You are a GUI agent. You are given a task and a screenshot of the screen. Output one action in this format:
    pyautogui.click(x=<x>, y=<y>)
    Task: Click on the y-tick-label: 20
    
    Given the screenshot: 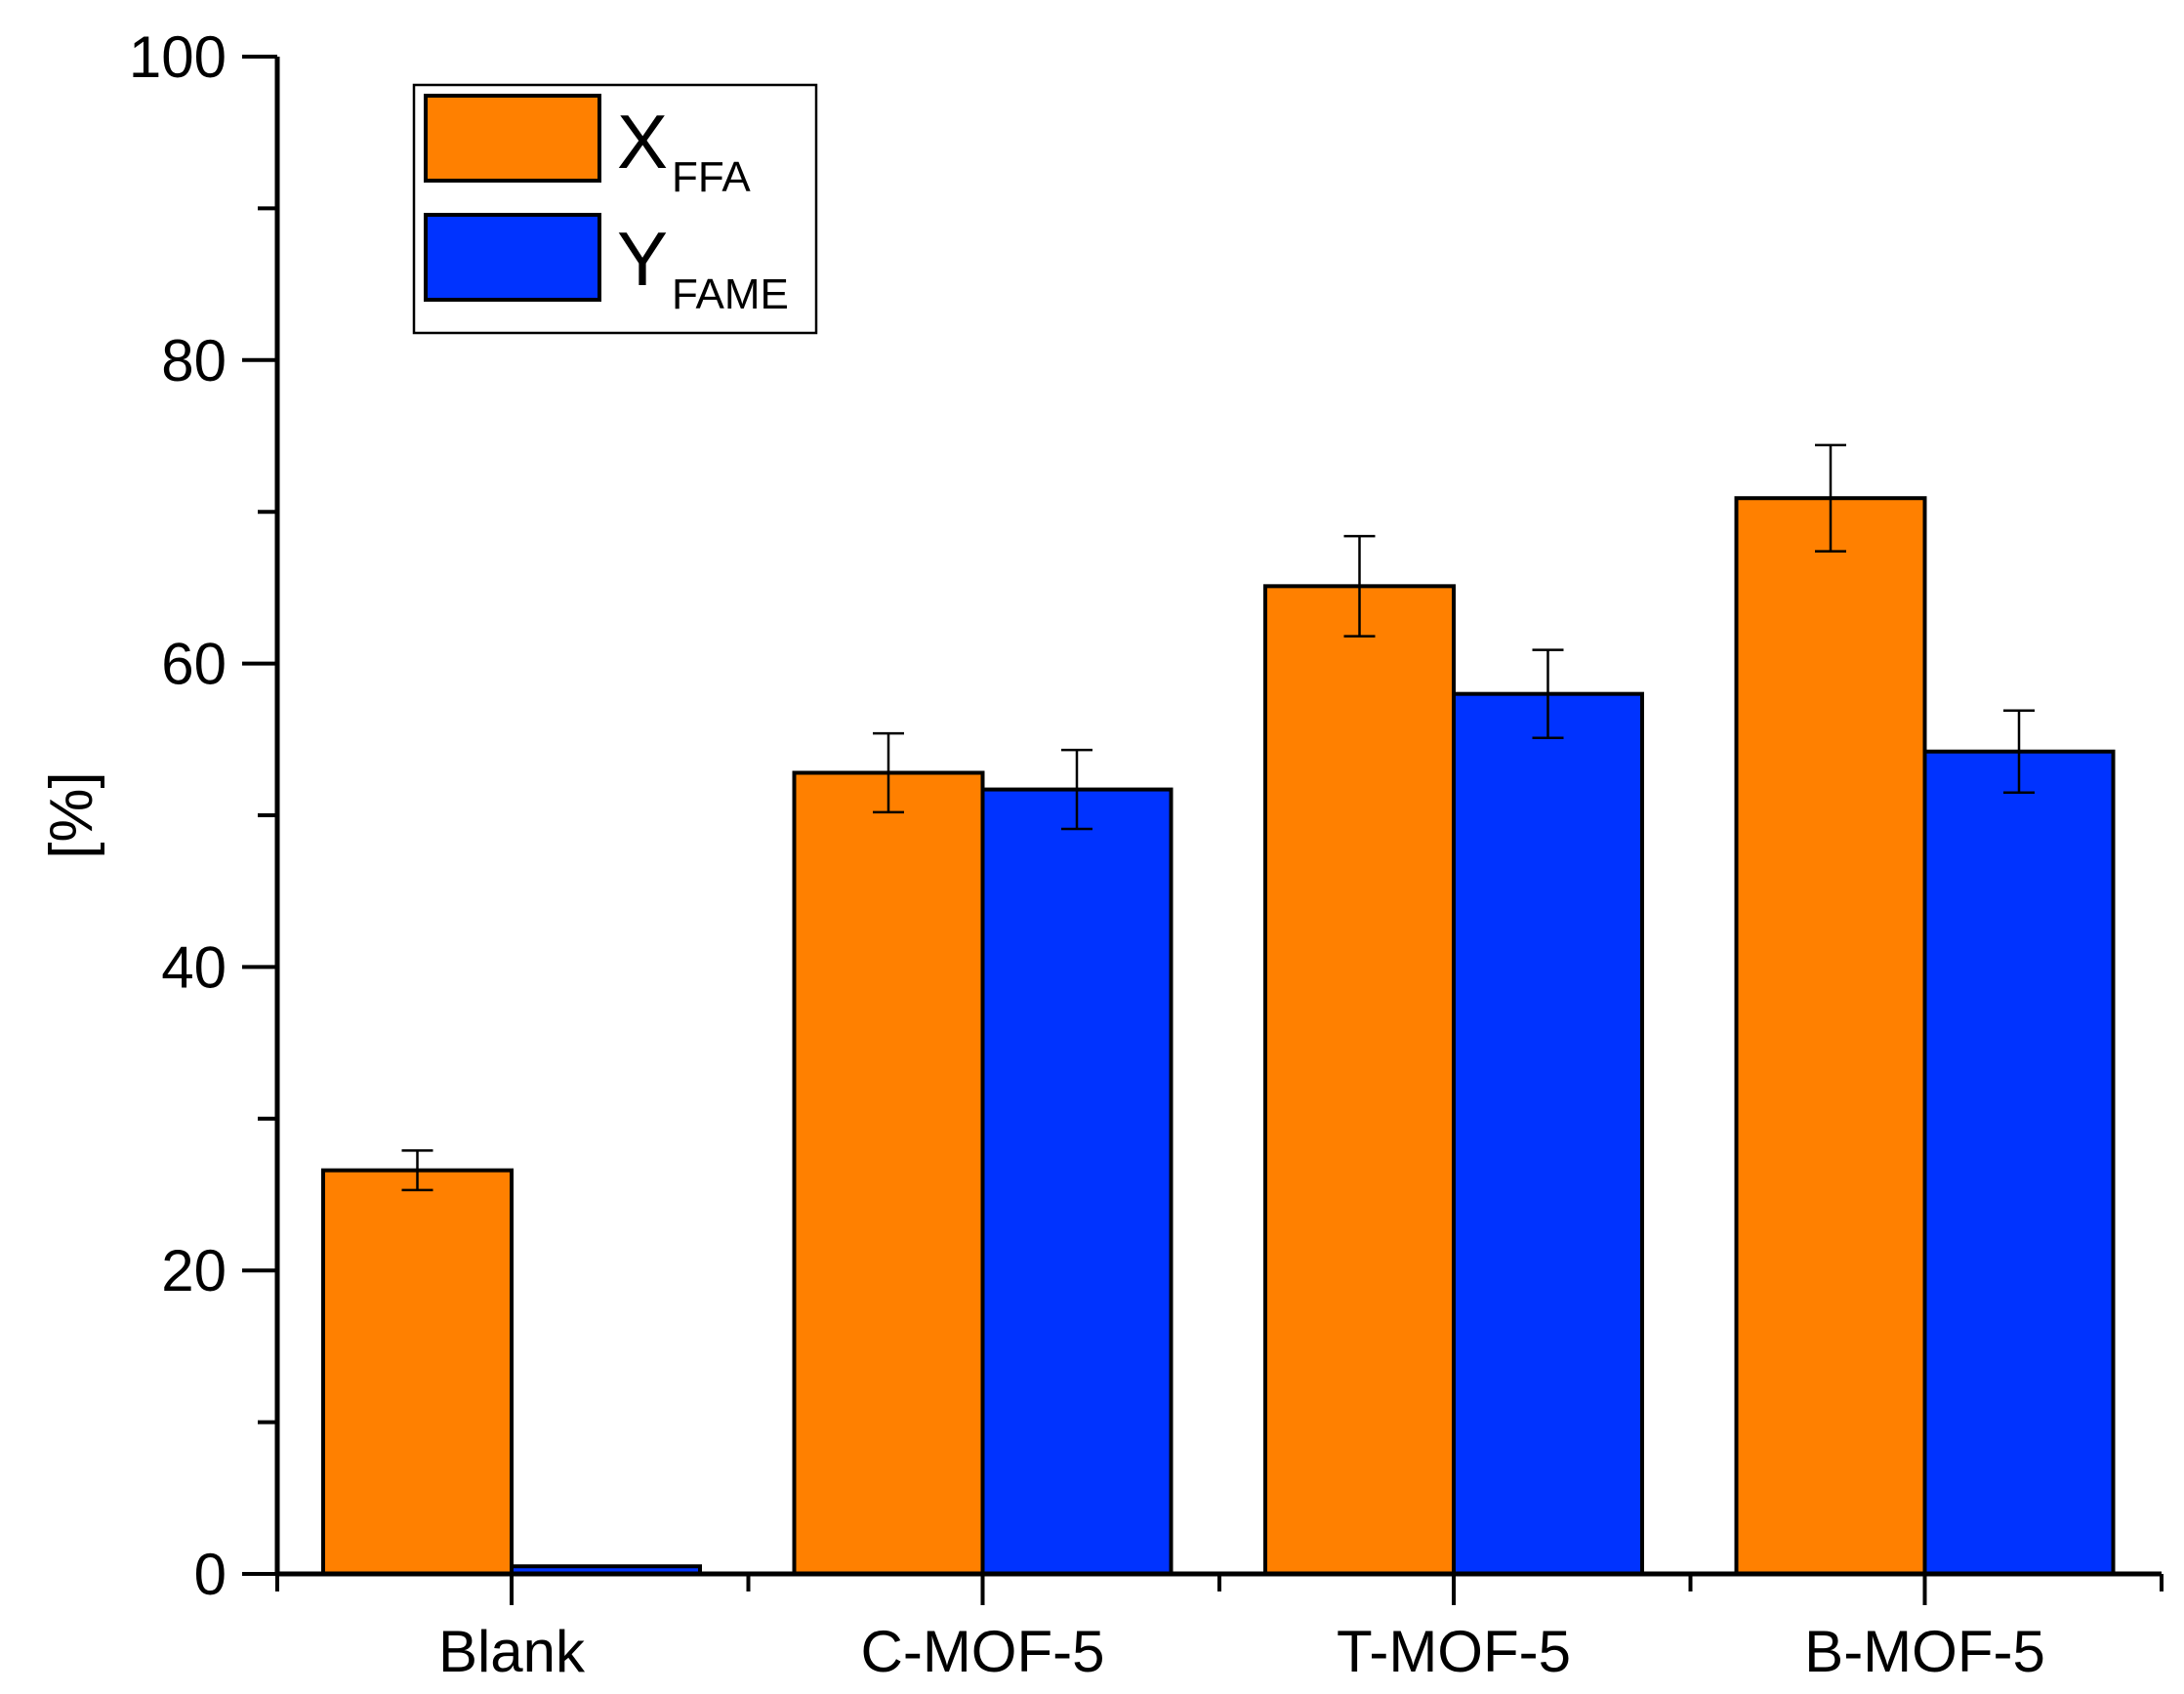 What is the action you would take?
    pyautogui.click(x=194, y=1271)
    